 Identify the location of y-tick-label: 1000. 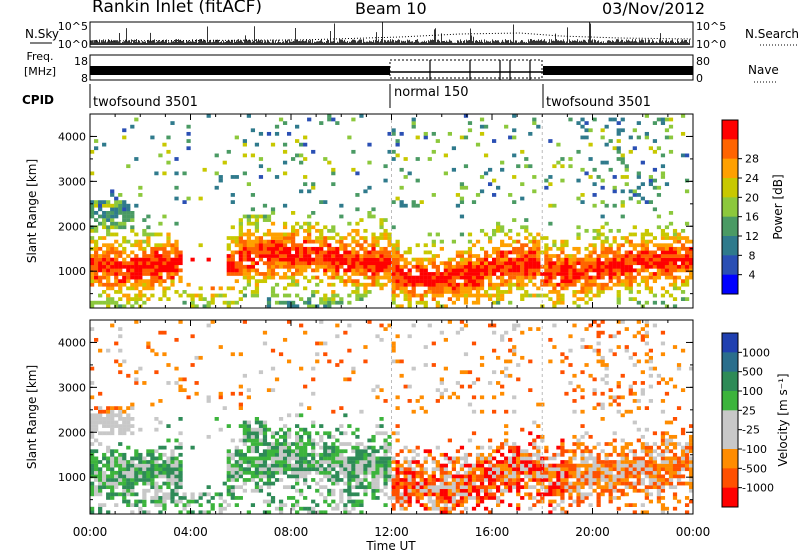
(72, 271).